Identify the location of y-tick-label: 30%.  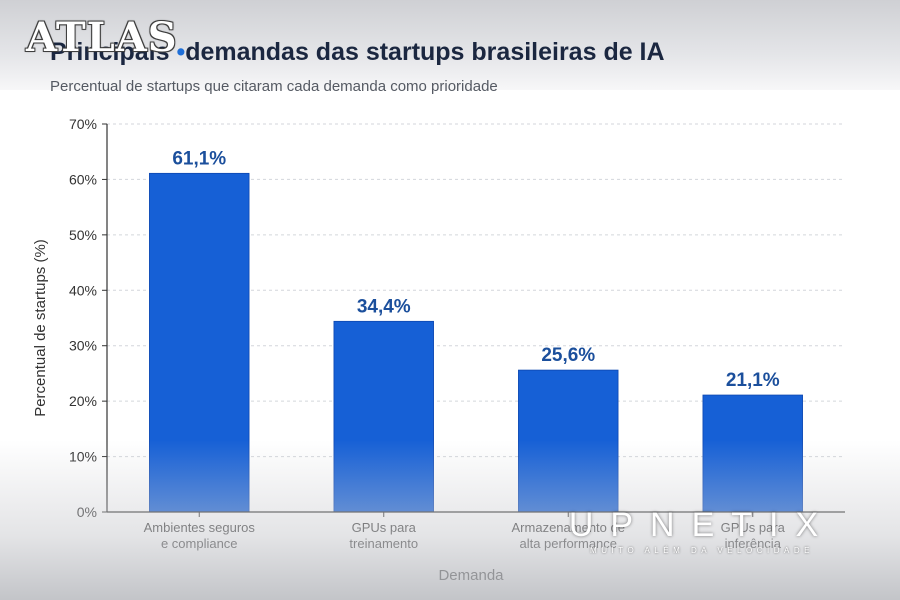
(83, 346).